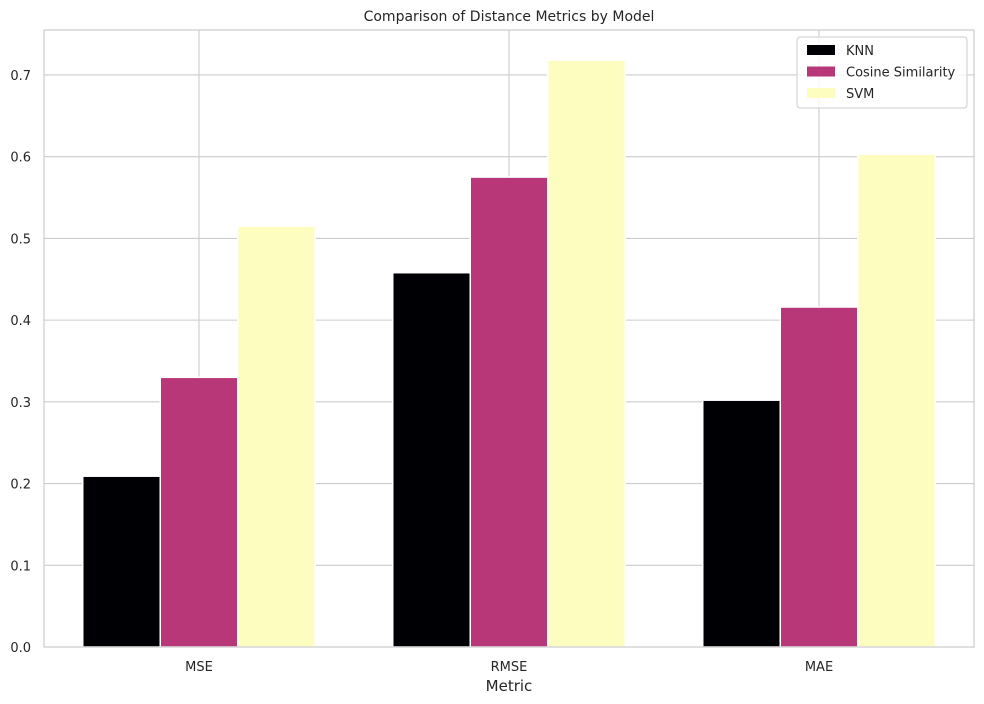 This screenshot has width=984, height=704. Describe the element at coordinates (896, 400) in the screenshot. I see `bar-svm-mae` at that location.